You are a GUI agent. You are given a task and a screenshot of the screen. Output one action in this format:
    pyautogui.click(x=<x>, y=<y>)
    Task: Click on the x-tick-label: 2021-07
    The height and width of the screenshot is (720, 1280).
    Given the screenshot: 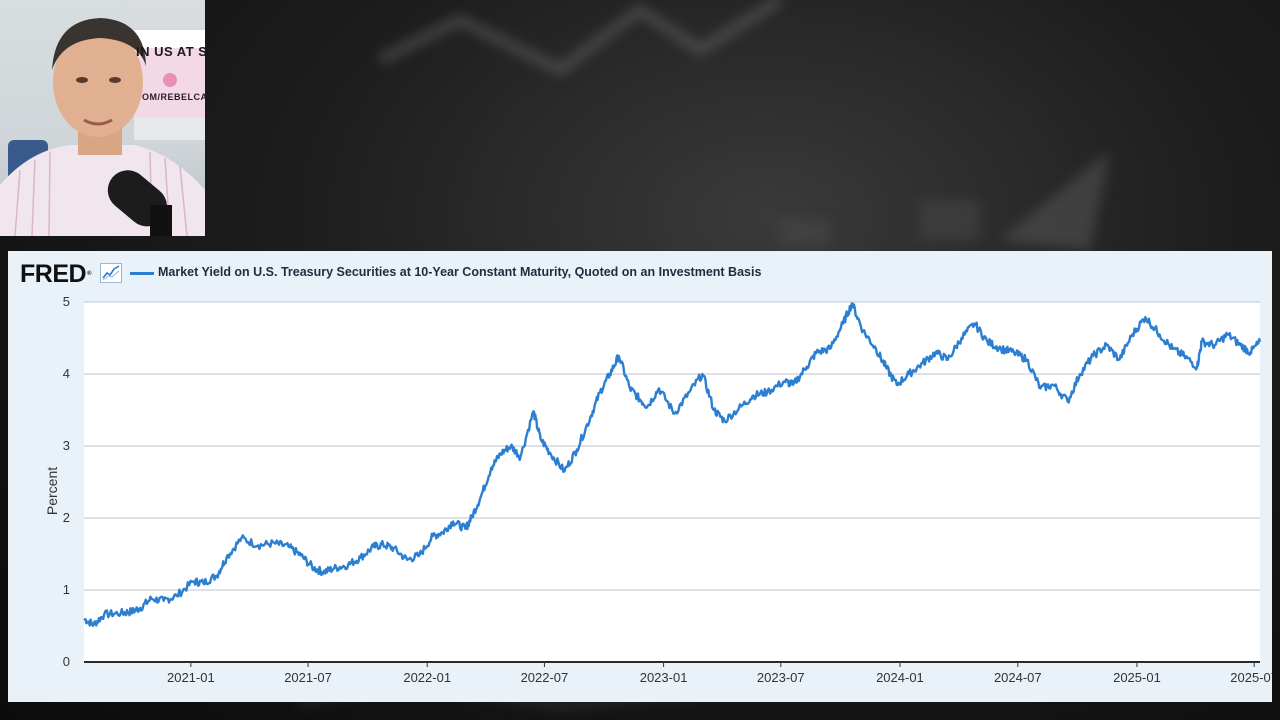 What is the action you would take?
    pyautogui.click(x=308, y=677)
    